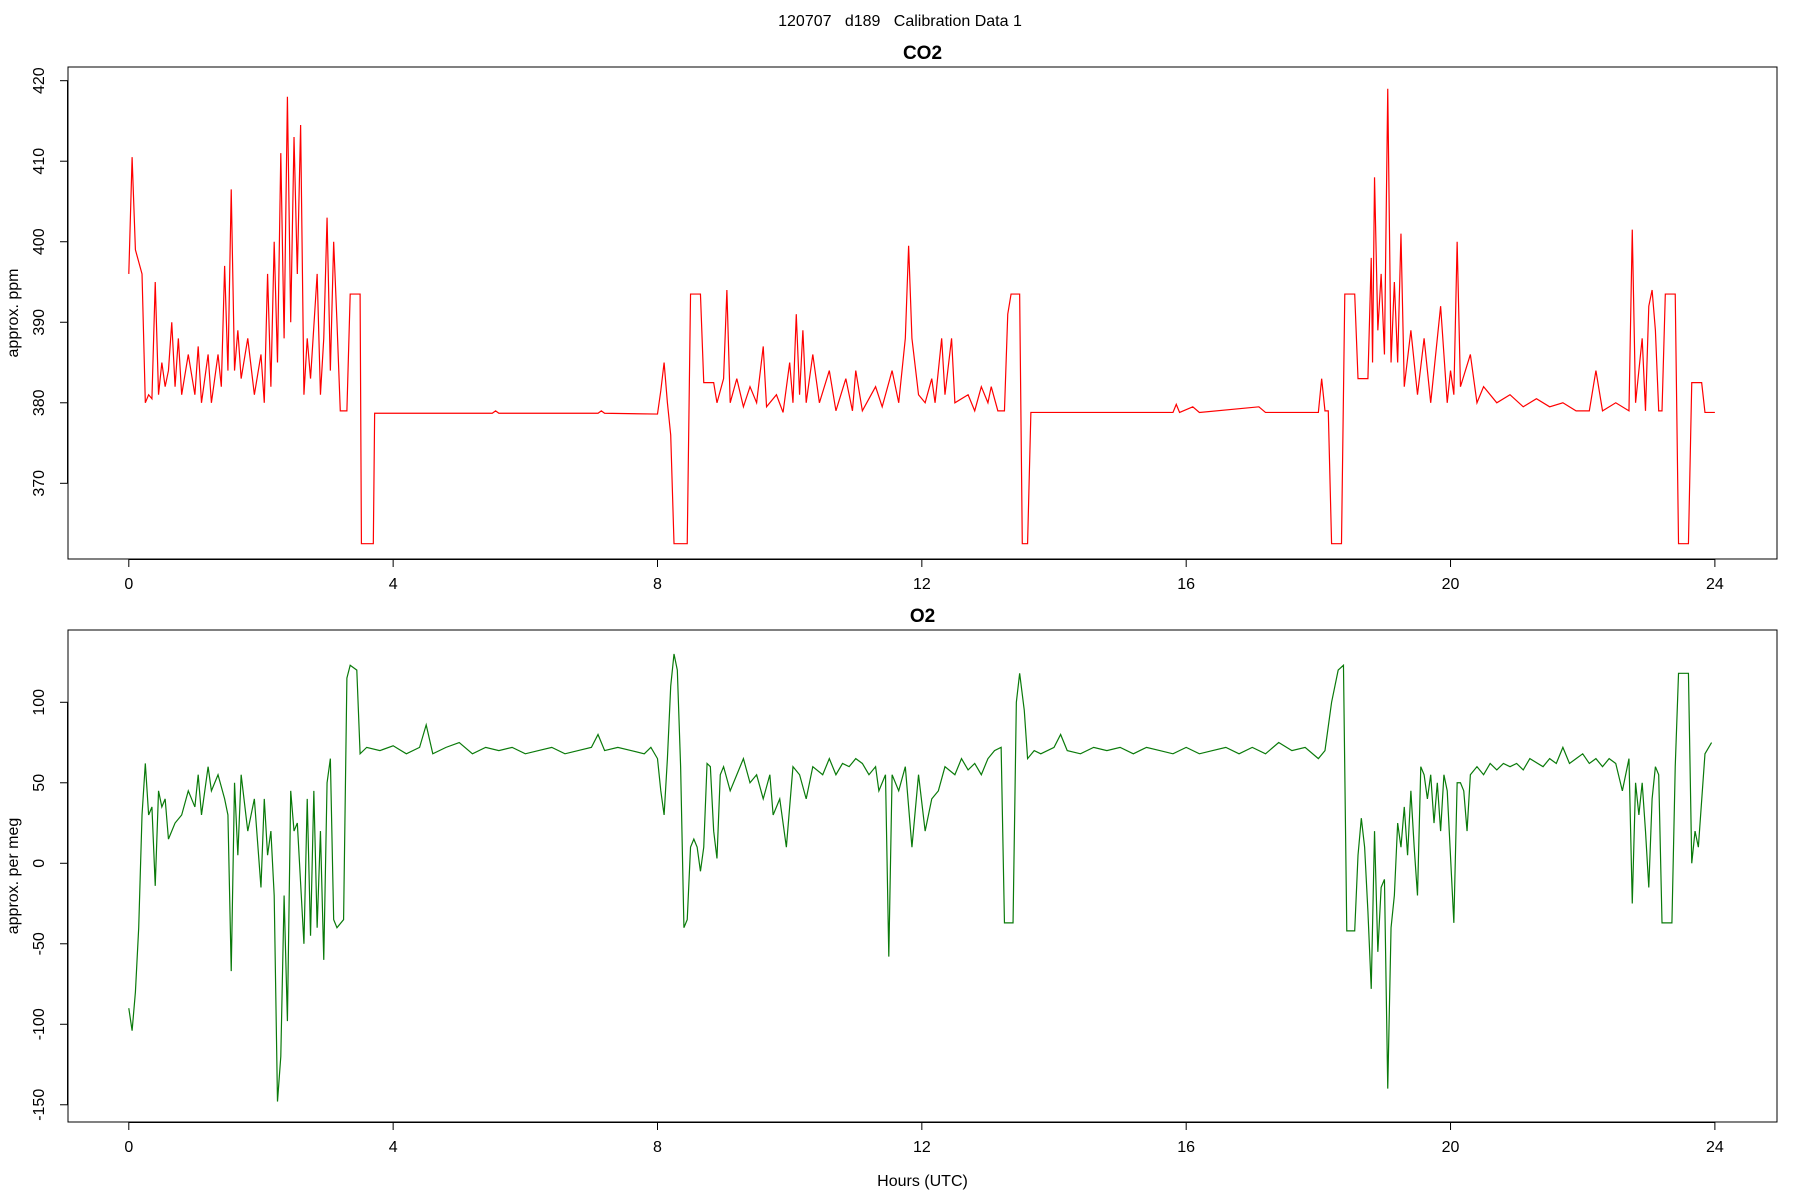  I want to click on y-axis-label: approx. per meg, so click(13, 876).